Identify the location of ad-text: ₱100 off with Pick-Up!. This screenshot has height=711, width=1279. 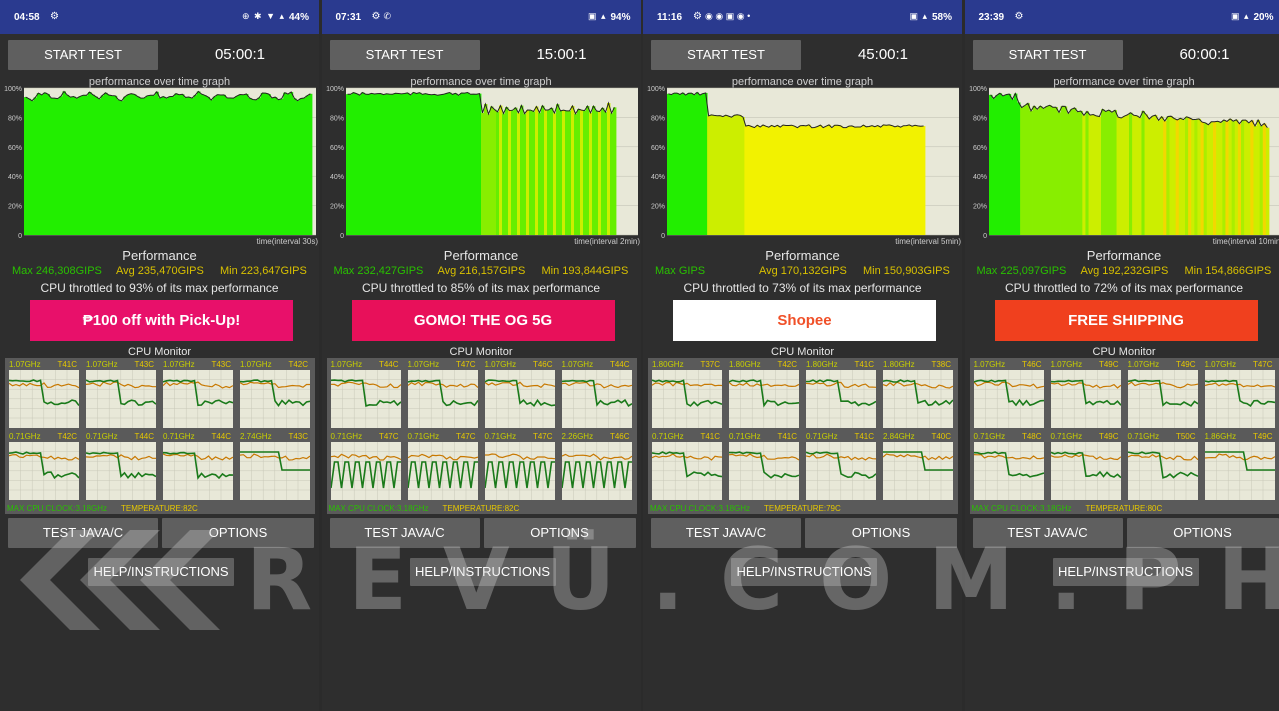
(161, 320).